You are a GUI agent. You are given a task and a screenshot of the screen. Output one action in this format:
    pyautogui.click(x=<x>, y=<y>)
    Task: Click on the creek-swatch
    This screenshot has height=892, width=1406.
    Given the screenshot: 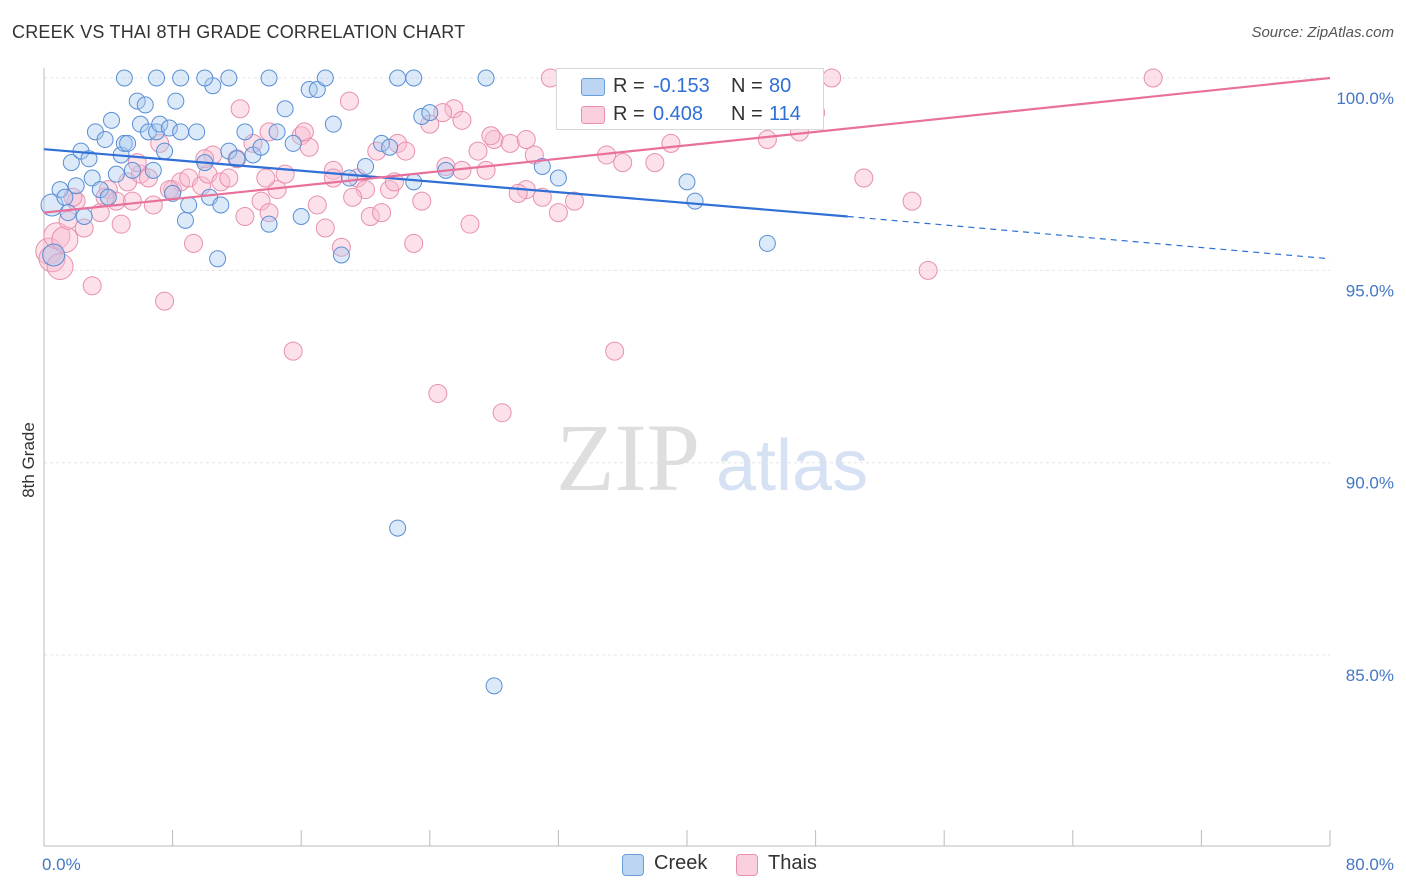 What is the action you would take?
    pyautogui.click(x=593, y=87)
    